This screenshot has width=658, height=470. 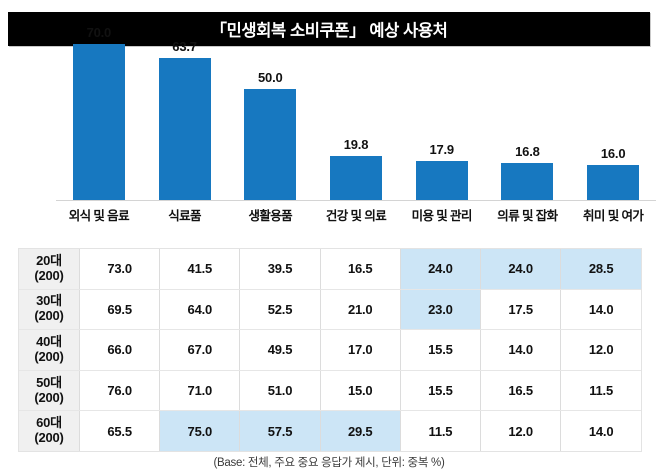 I want to click on row-header-age: 60대, so click(x=49, y=423).